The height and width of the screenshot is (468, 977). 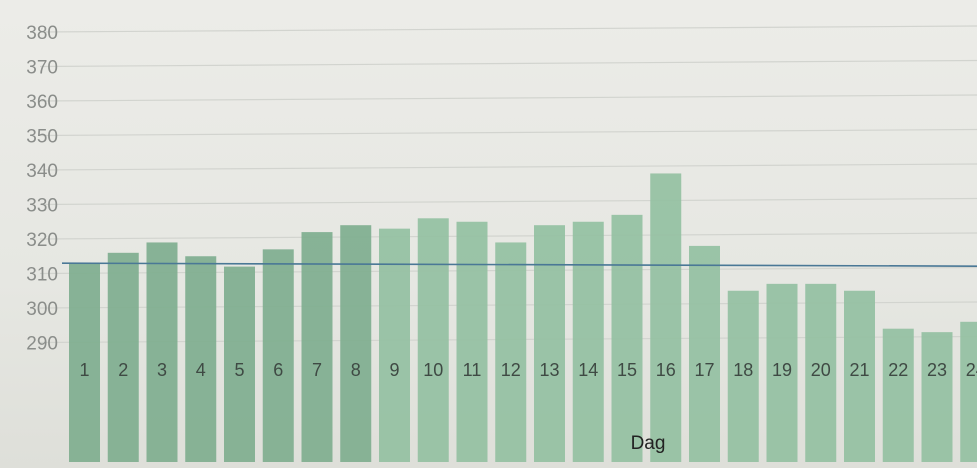 I want to click on x-tick-label: 1, so click(x=84, y=370).